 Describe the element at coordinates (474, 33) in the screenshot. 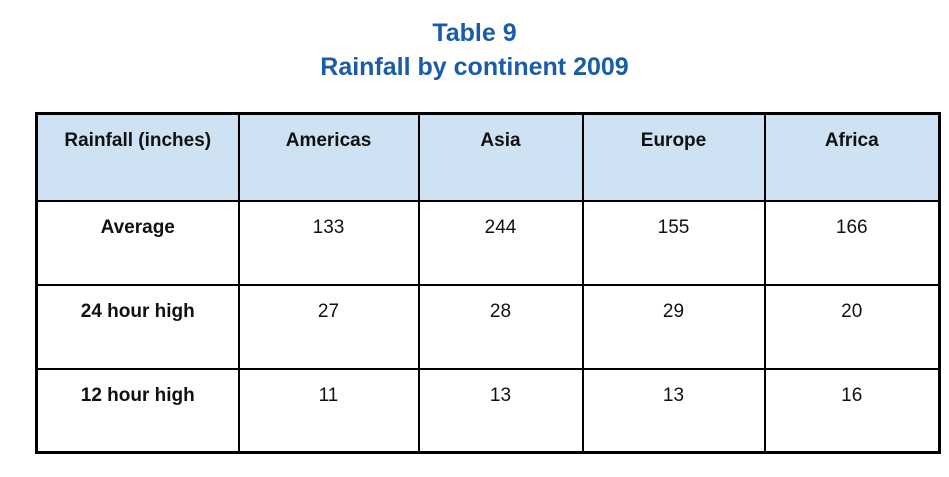

I see `figure-title-line1: Table 9` at that location.